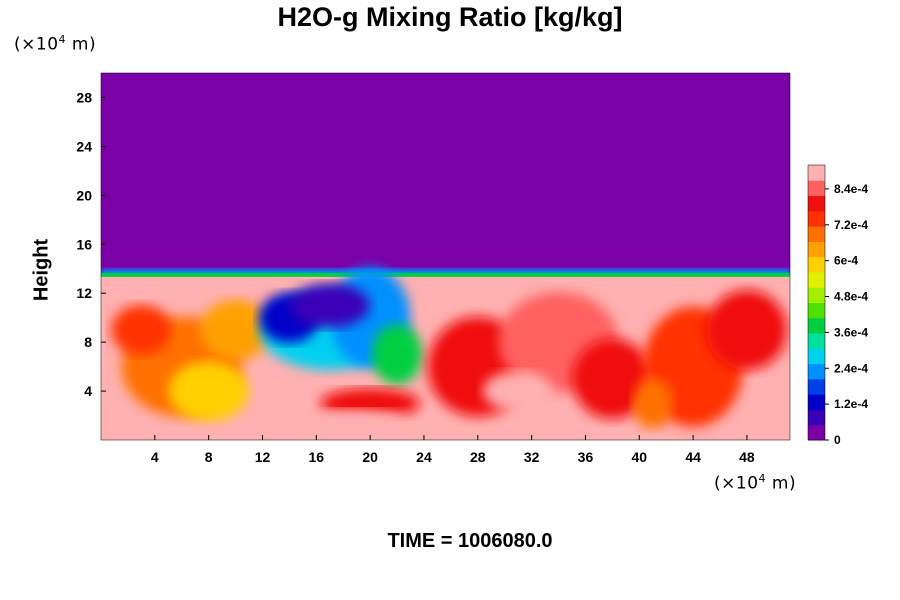 This screenshot has height=600, width=900. What do you see at coordinates (445, 275) in the screenshot?
I see `fringe-green` at bounding box center [445, 275].